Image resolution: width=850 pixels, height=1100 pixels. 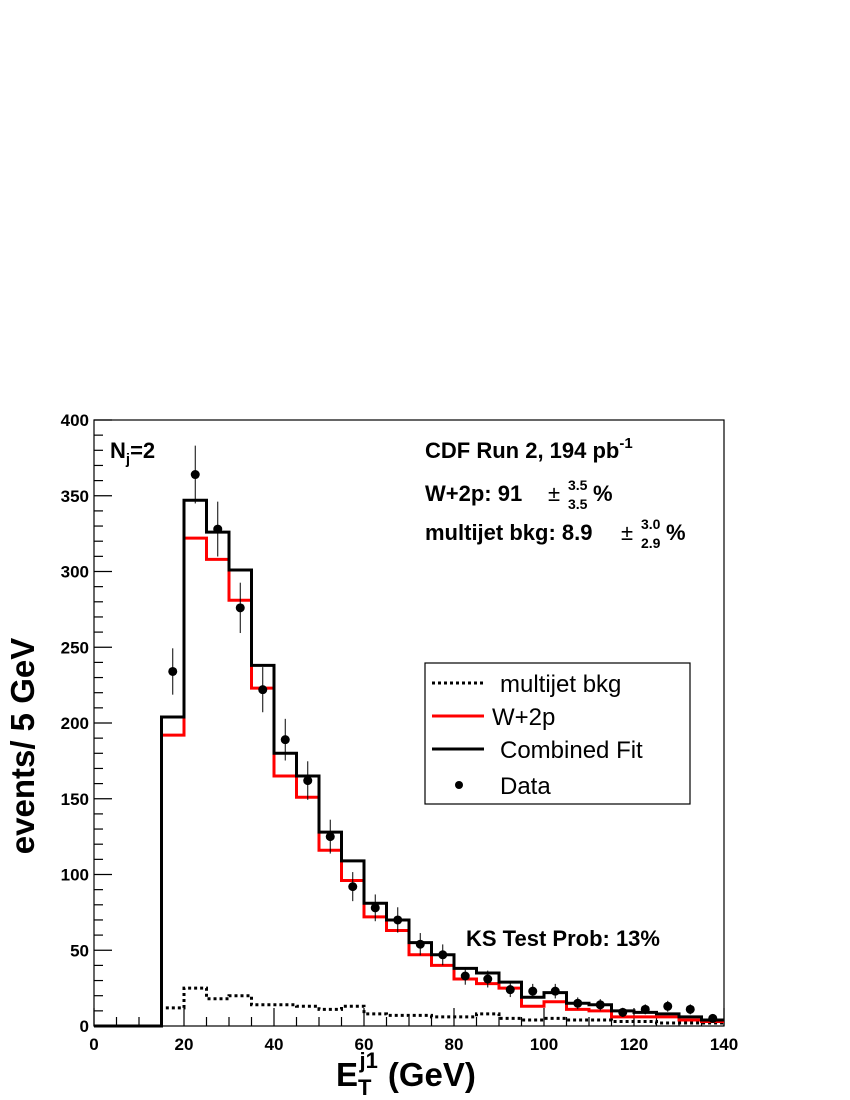 What do you see at coordinates (522, 450) in the screenshot?
I see `annotation-run-text: CDF Run 2, 194 pb` at bounding box center [522, 450].